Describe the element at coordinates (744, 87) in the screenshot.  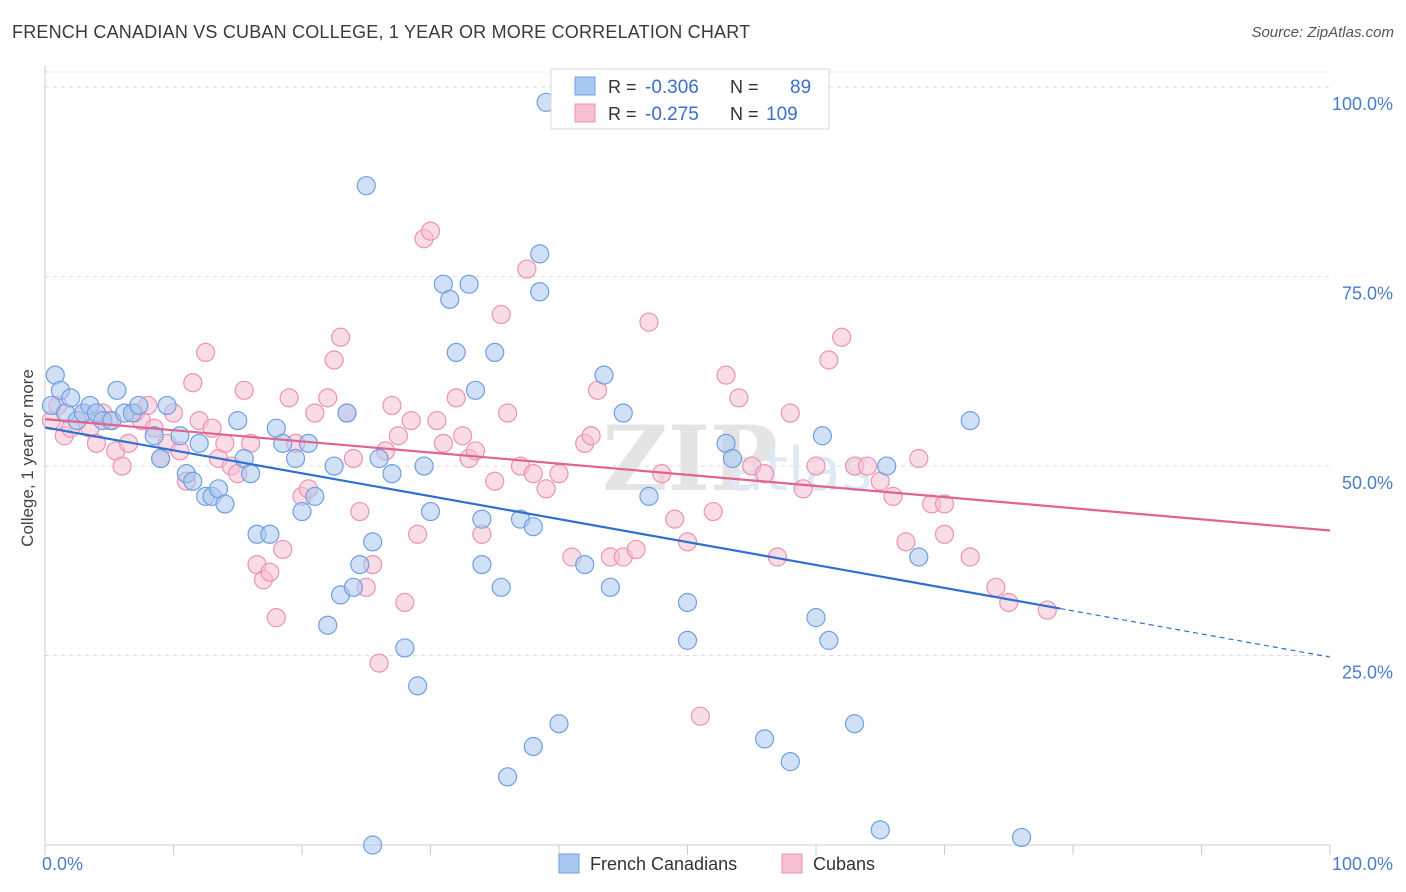
I see `legend-n-label-1: N =` at that location.